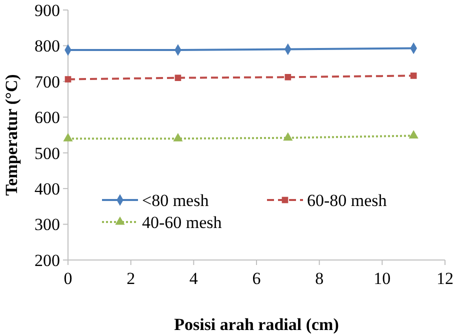  I want to click on y-tick-label: 500, so click(47, 153).